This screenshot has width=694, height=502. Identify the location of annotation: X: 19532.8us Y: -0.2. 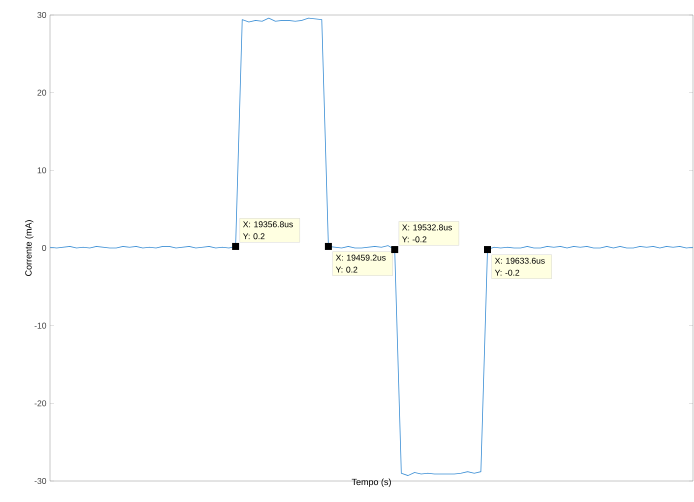
(427, 233).